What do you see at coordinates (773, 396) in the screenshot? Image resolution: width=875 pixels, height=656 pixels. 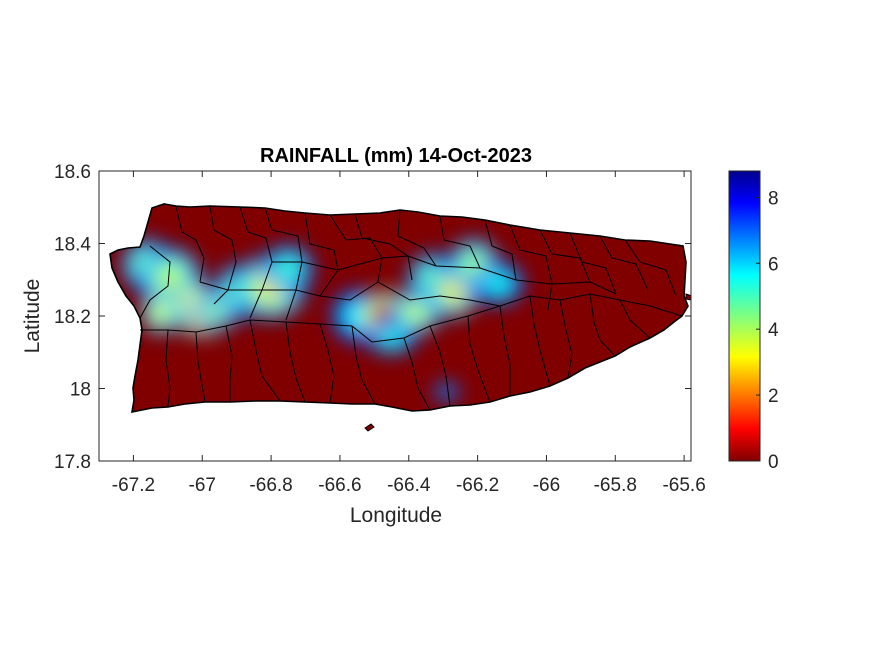 I see `colorbar-tick-label: 2` at bounding box center [773, 396].